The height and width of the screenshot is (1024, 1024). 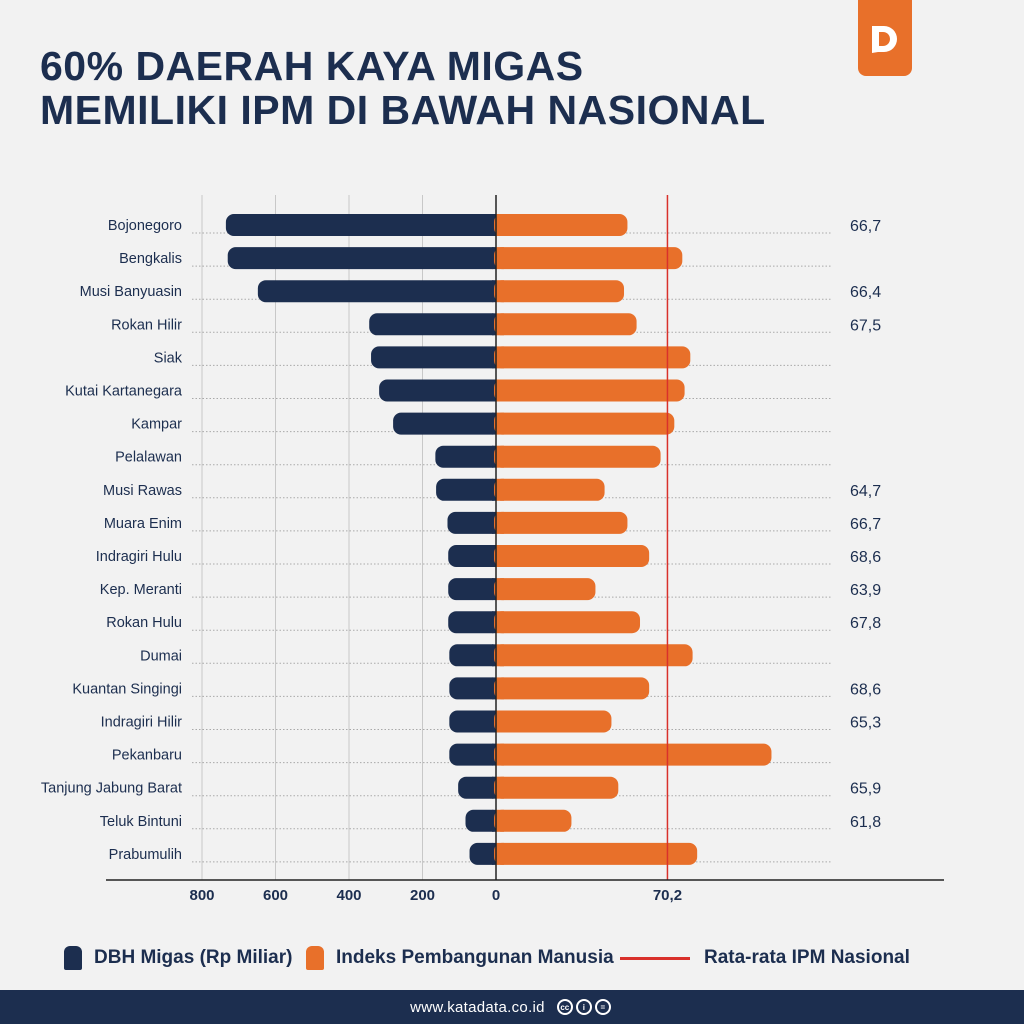 What do you see at coordinates (145, 855) in the screenshot?
I see `category-label: Prabumulih` at bounding box center [145, 855].